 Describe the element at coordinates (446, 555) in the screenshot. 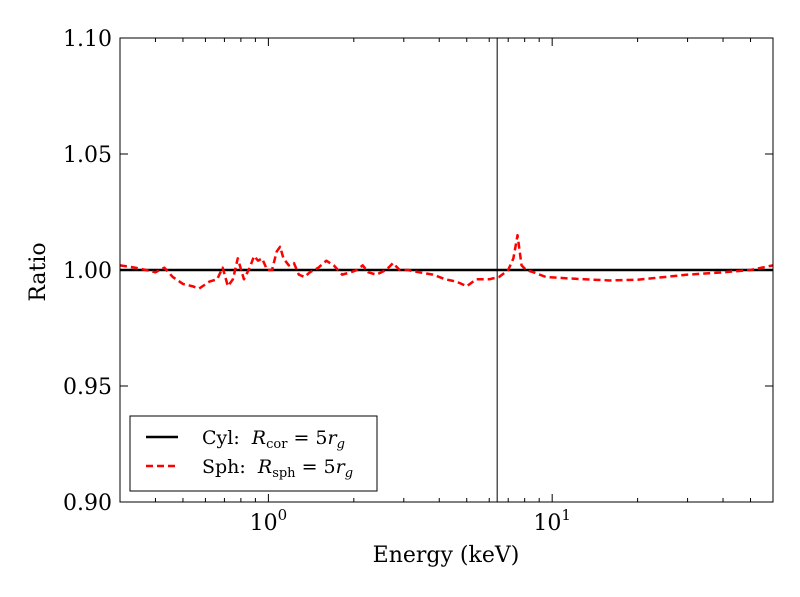

I see `x-axis-label: Energy (keV)` at that location.